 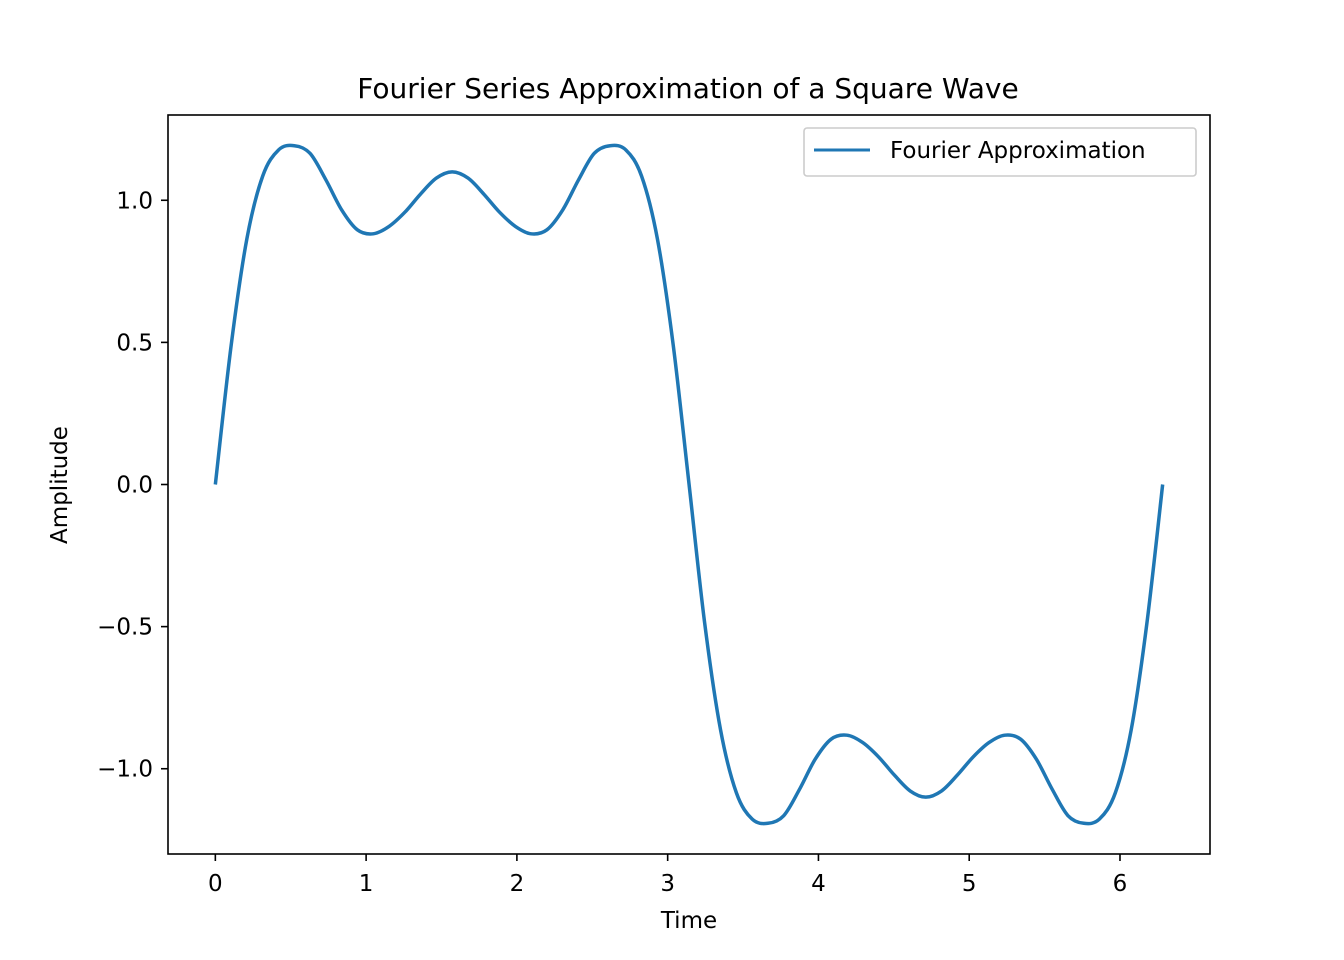 What do you see at coordinates (688, 921) in the screenshot?
I see `x-axis-label: Time` at bounding box center [688, 921].